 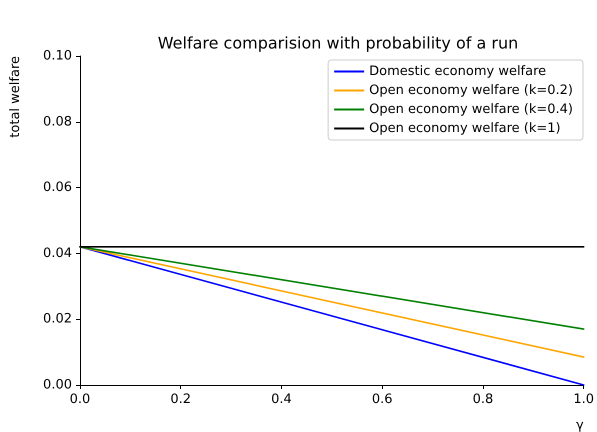 I want to click on x-tick-label: 0.0, so click(x=80, y=399).